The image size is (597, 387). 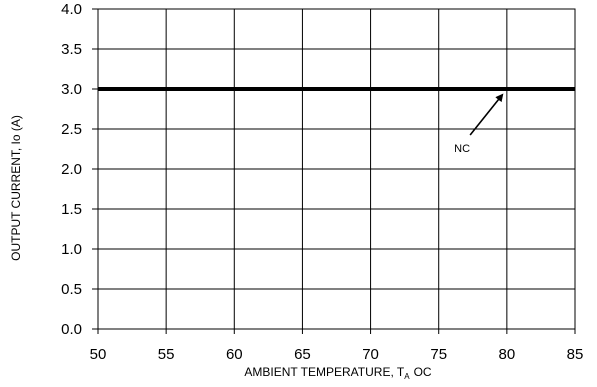 I want to click on x-tick-label: 80, so click(x=507, y=354).